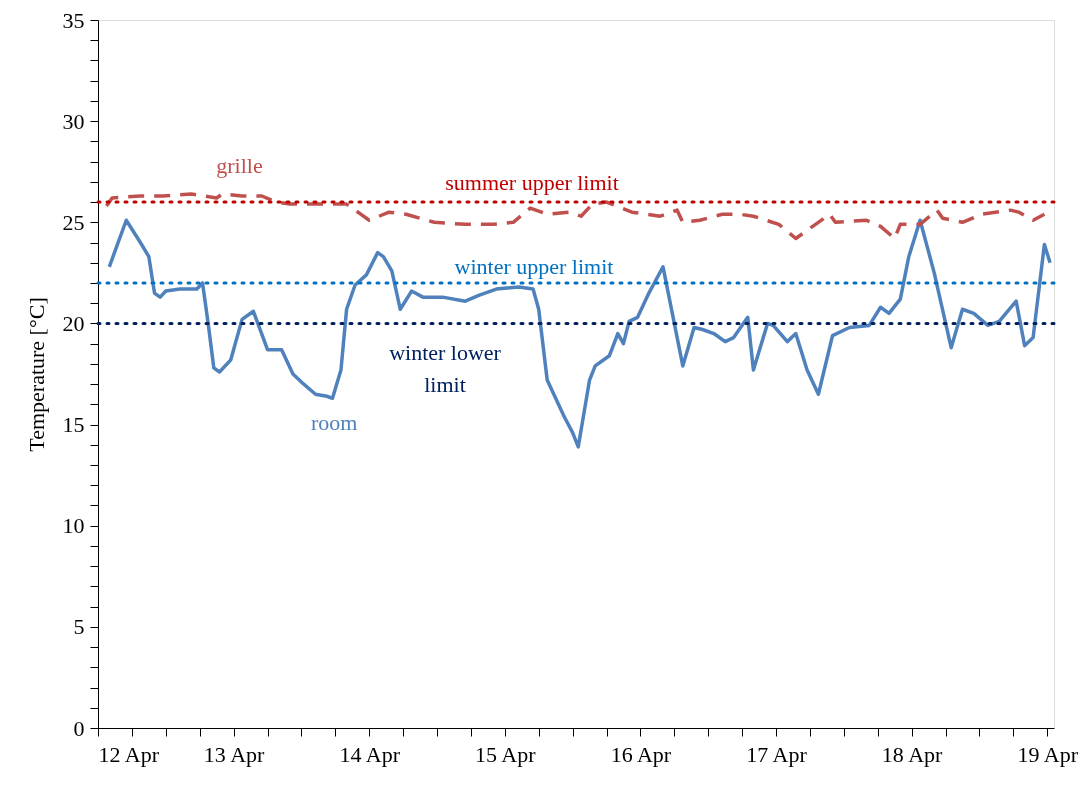  What do you see at coordinates (445, 369) in the screenshot?
I see `ref-line-label: winter lower limit` at bounding box center [445, 369].